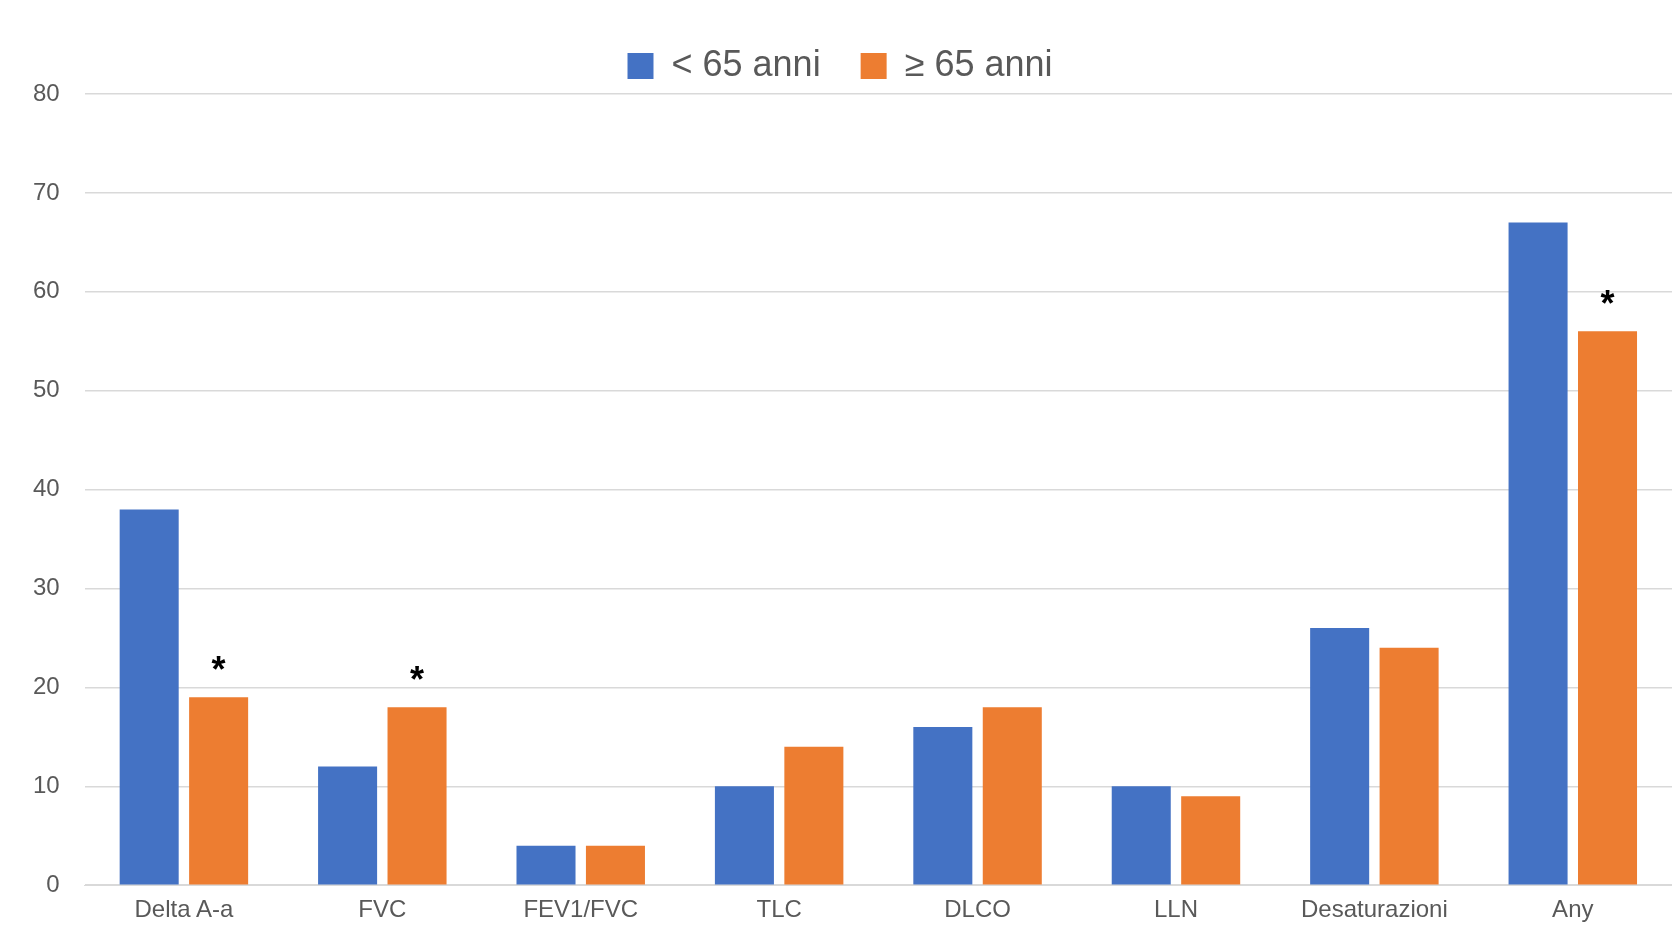 This screenshot has width=1680, height=939. Describe the element at coordinates (46, 488) in the screenshot. I see `y-tick-label: 40` at that location.